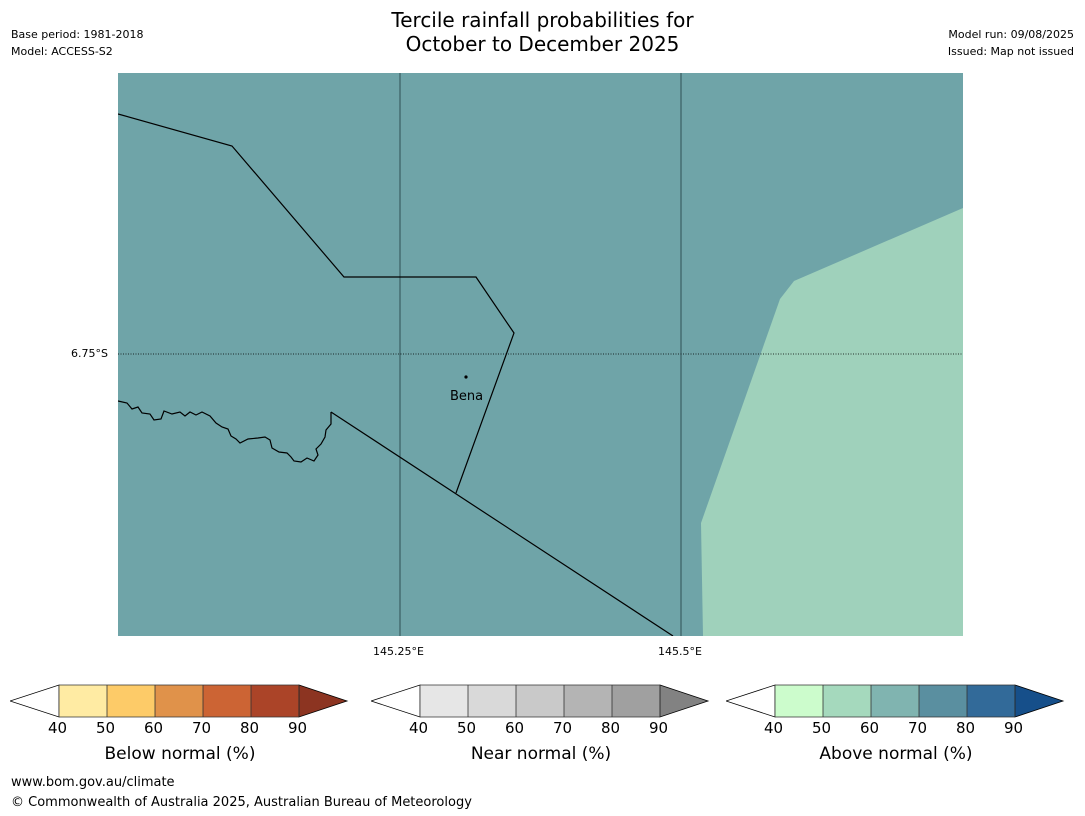 The width and height of the screenshot is (1085, 816). What do you see at coordinates (542, 44) in the screenshot?
I see `title-line-2: October to December 2025` at bounding box center [542, 44].